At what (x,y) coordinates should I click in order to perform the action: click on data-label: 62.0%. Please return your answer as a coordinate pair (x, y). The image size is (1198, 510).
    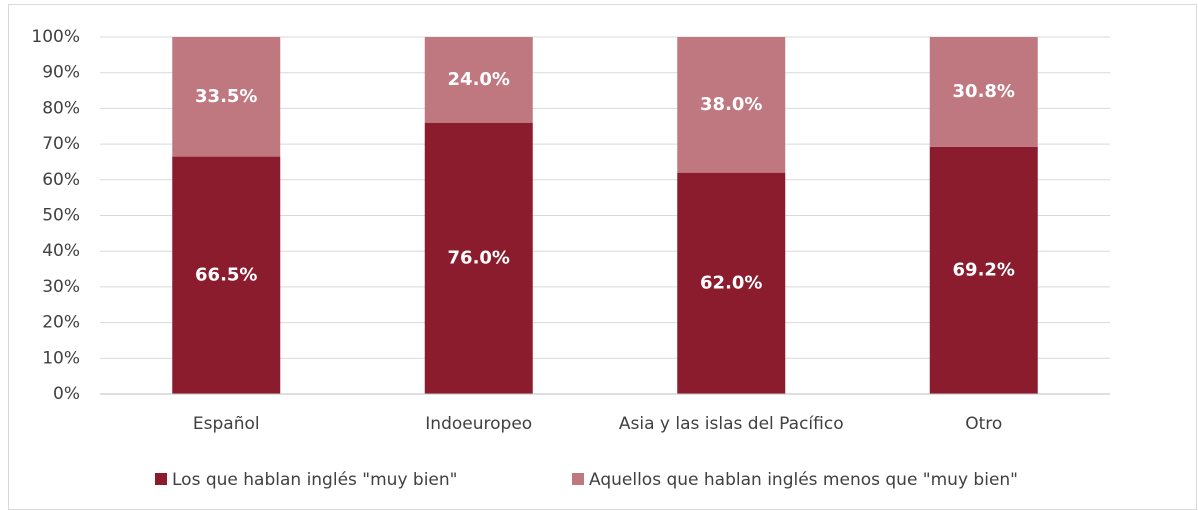
    Looking at the image, I should click on (731, 282).